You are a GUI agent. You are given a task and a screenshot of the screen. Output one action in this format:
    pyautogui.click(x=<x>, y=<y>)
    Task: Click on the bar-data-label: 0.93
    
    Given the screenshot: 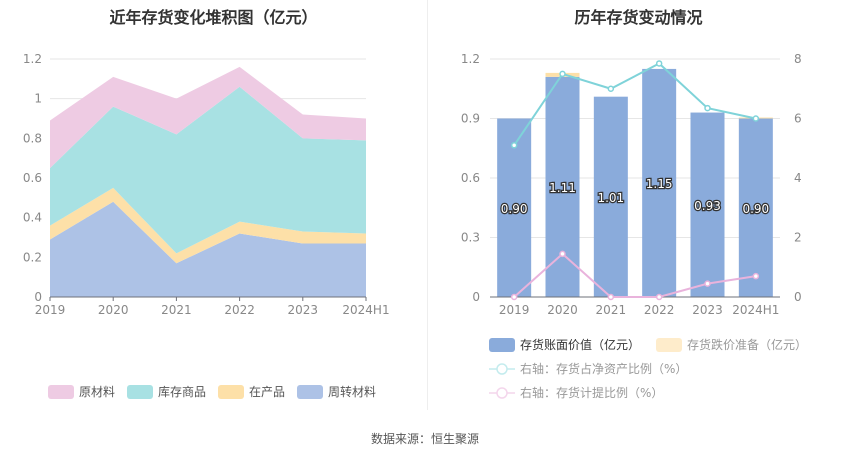 What is the action you would take?
    pyautogui.click(x=707, y=206)
    